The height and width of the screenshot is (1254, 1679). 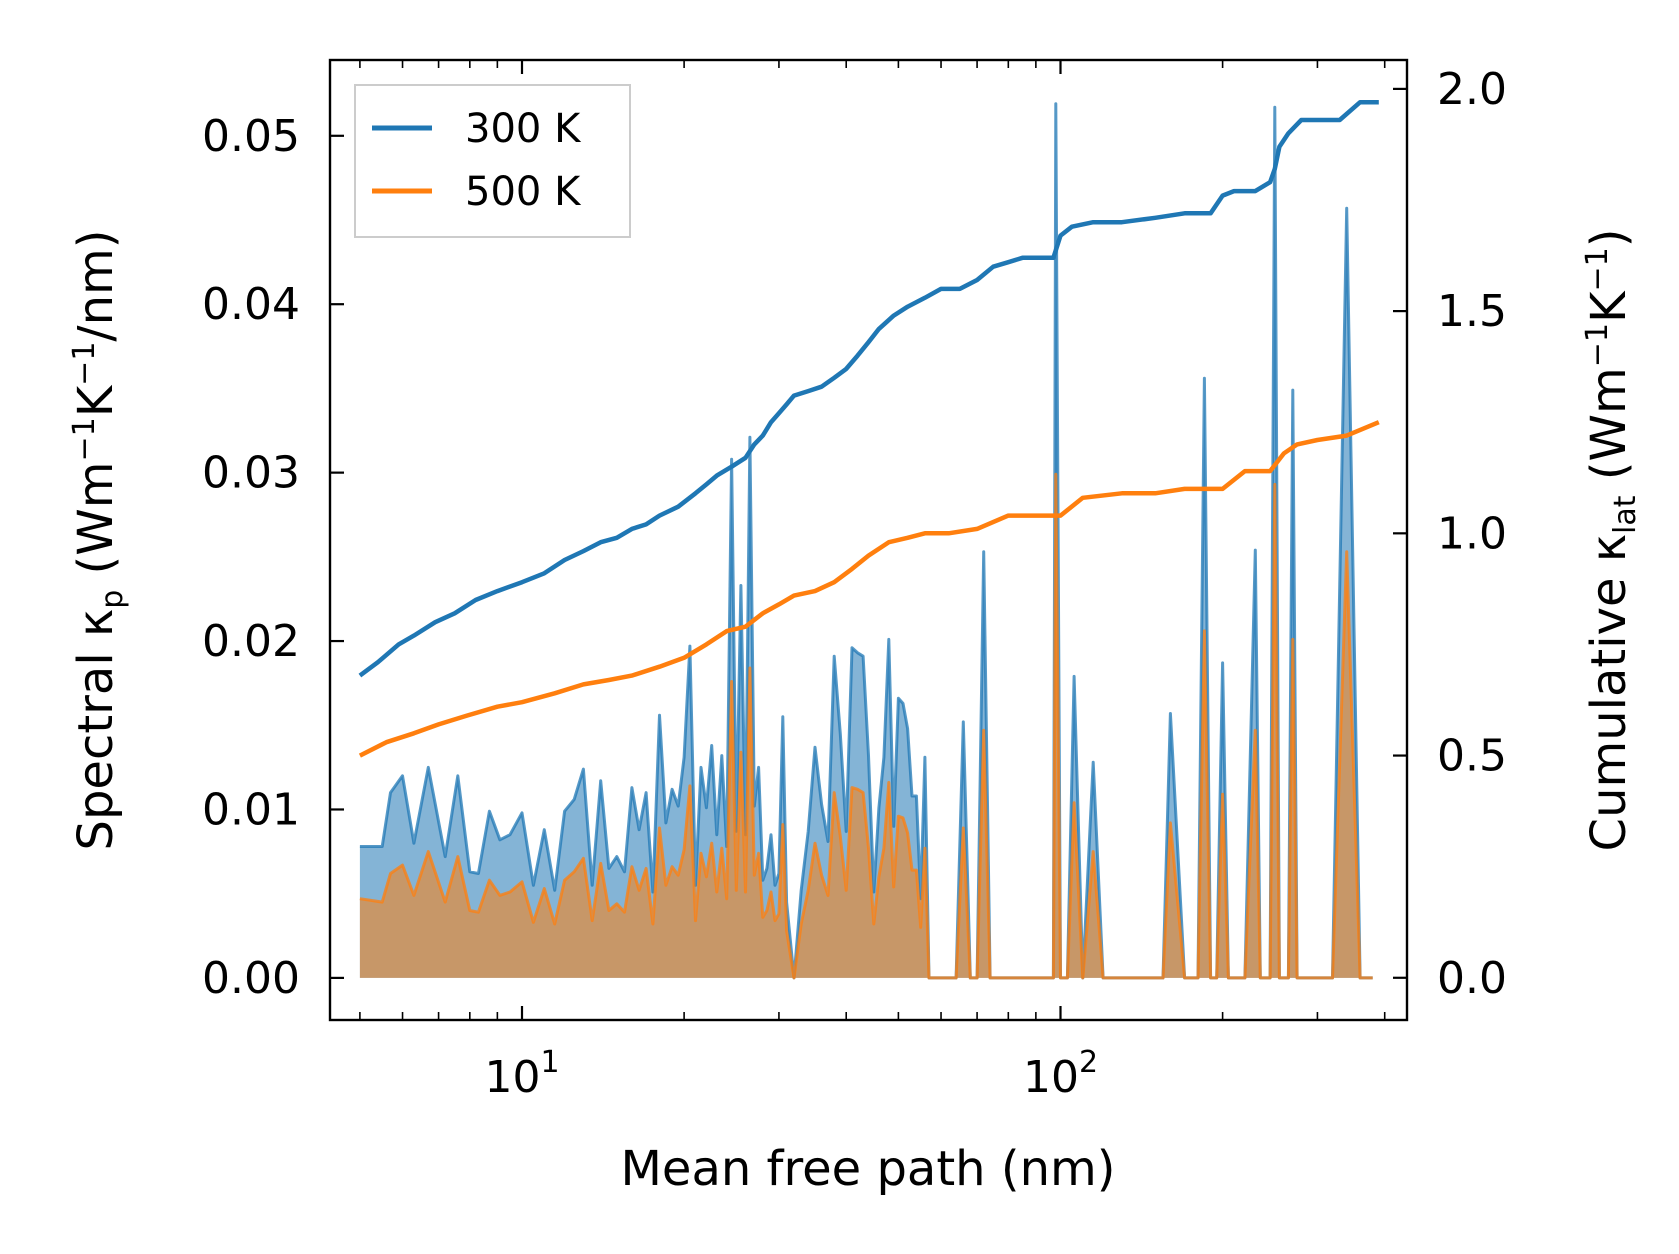 What do you see at coordinates (251, 473) in the screenshot?
I see `left-y-tick-label: 0.03` at bounding box center [251, 473].